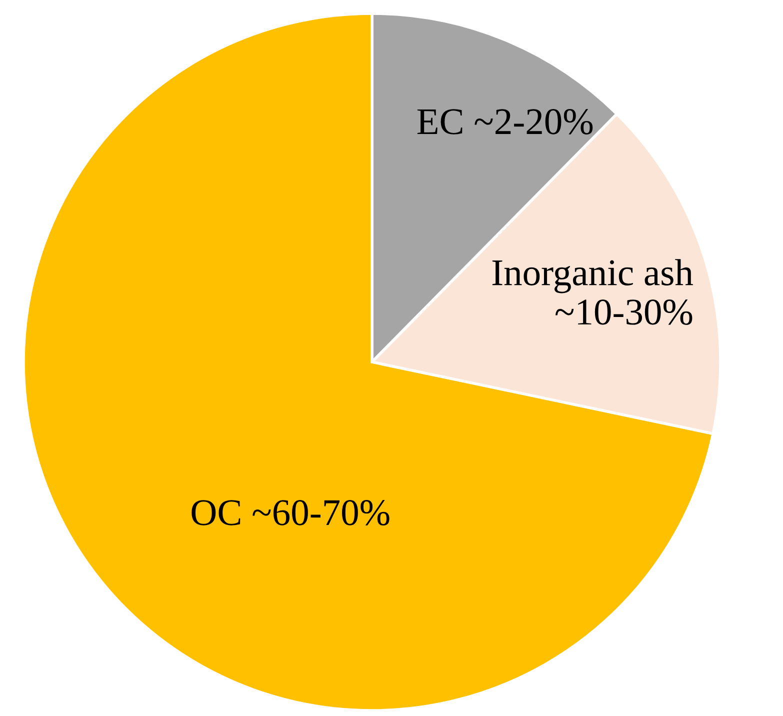  What do you see at coordinates (505, 121) in the screenshot?
I see `slice-label: EC ~2-20%` at bounding box center [505, 121].